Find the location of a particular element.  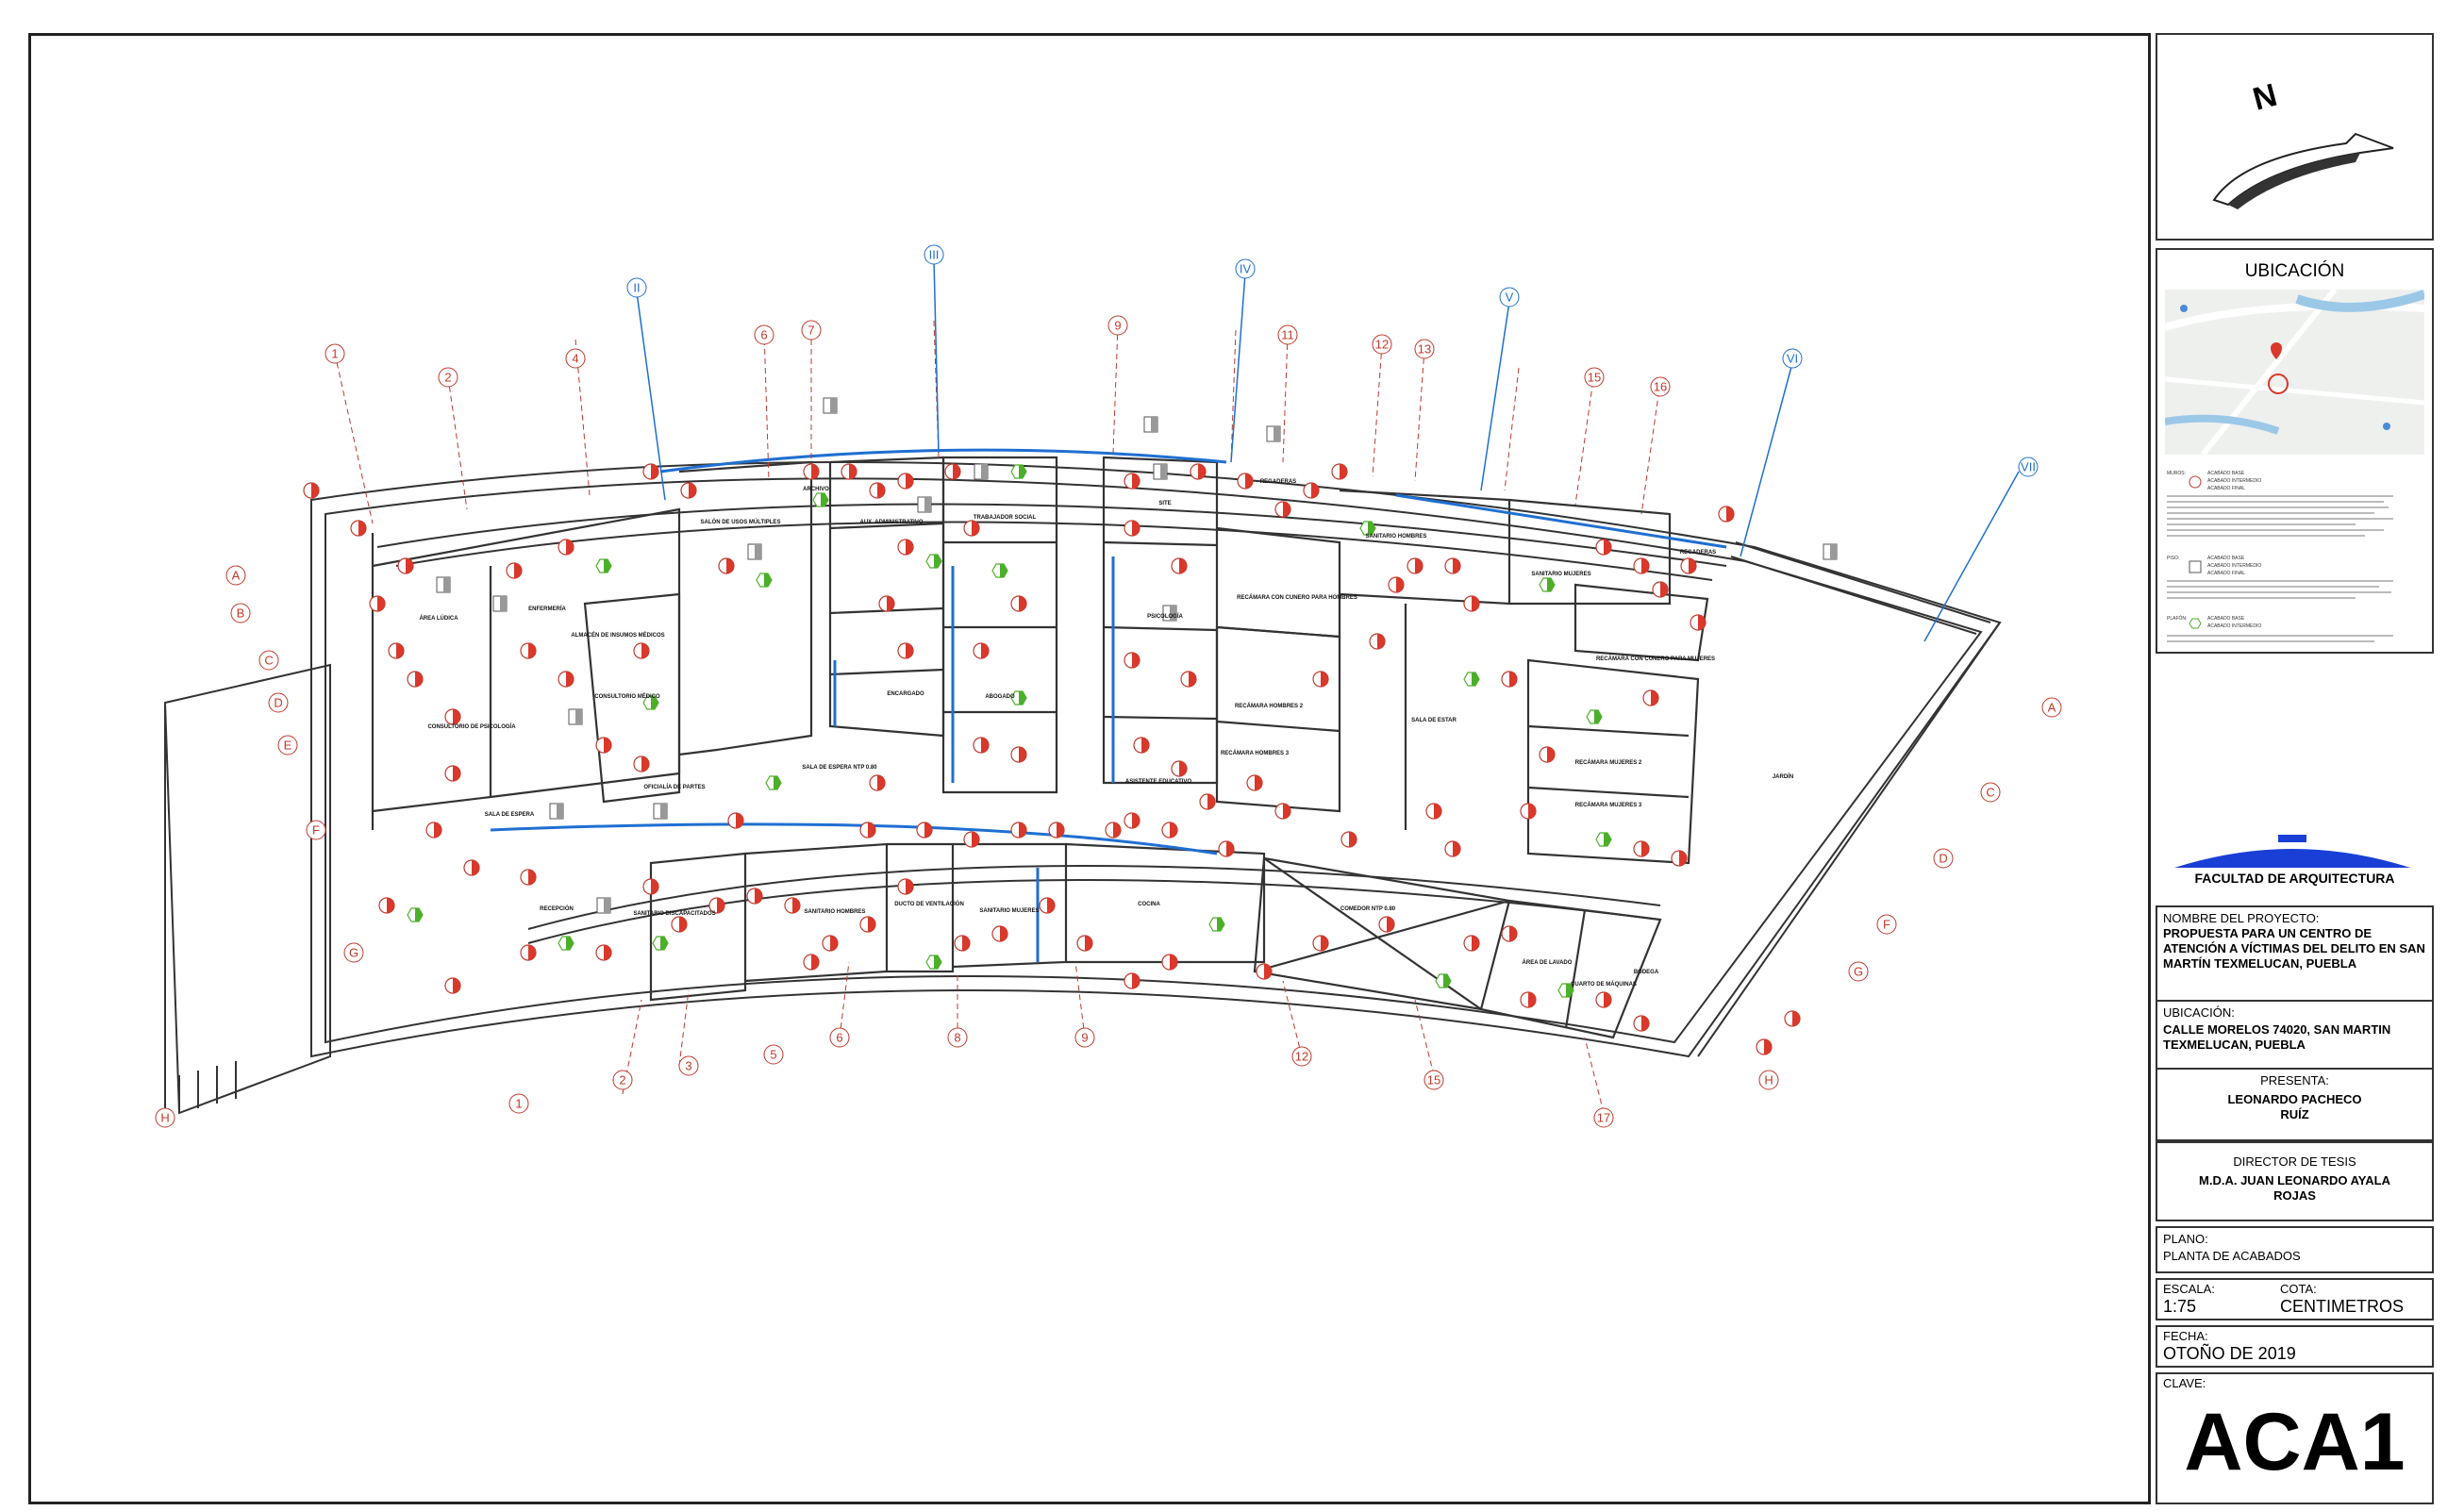

room-label: CUARTO DE MÁQUINAS is located at coordinates (1604, 984).